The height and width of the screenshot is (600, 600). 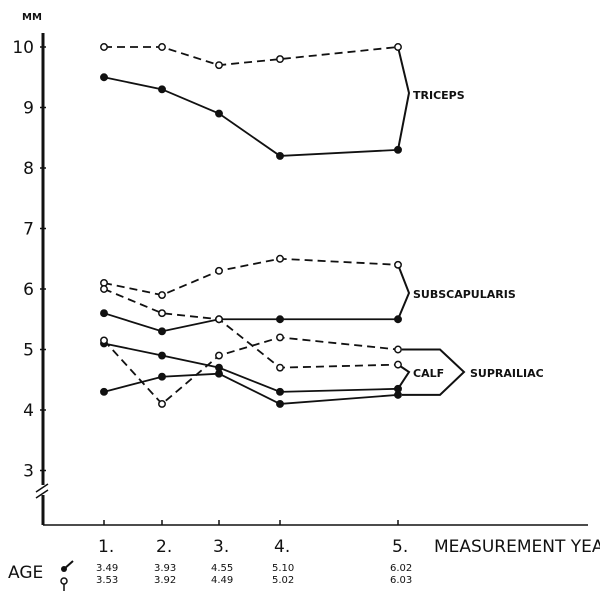 I want to click on label-calf: CALF, so click(x=428, y=373).